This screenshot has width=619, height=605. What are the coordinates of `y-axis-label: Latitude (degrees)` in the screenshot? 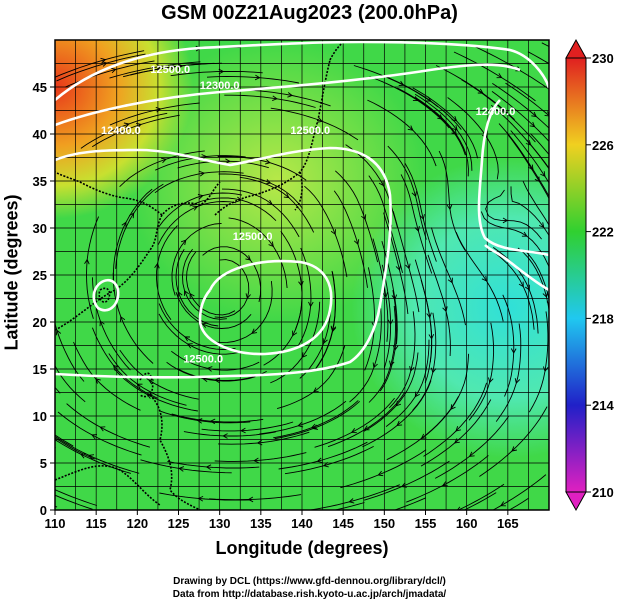 It's located at (11, 272).